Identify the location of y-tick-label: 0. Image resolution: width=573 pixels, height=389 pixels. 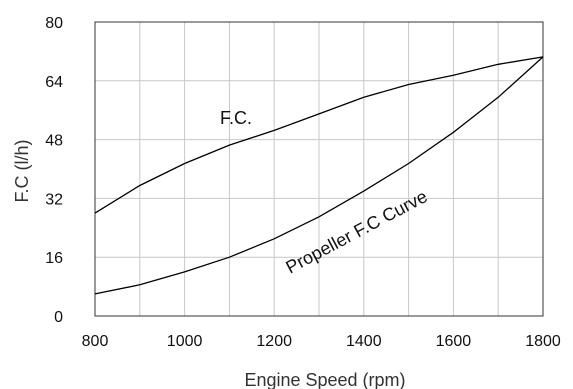
(58, 317).